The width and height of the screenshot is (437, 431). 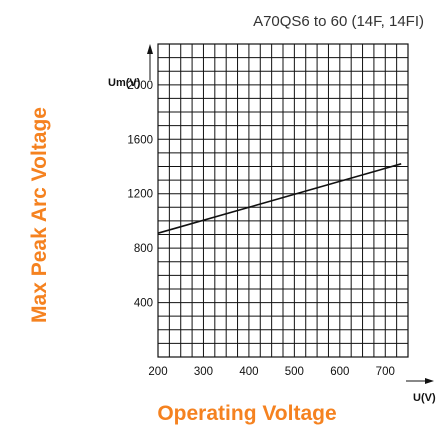 I want to click on x-tick-label: 400, so click(x=248, y=372).